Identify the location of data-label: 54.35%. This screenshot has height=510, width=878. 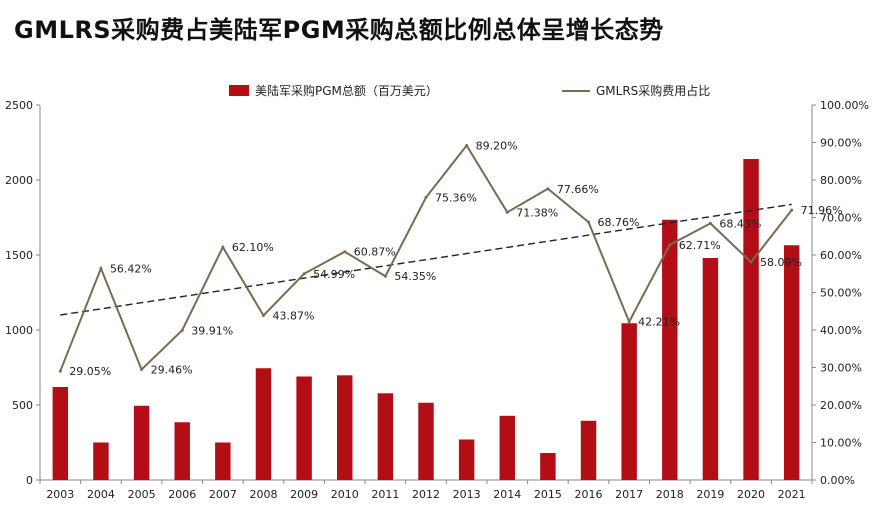
(415, 276).